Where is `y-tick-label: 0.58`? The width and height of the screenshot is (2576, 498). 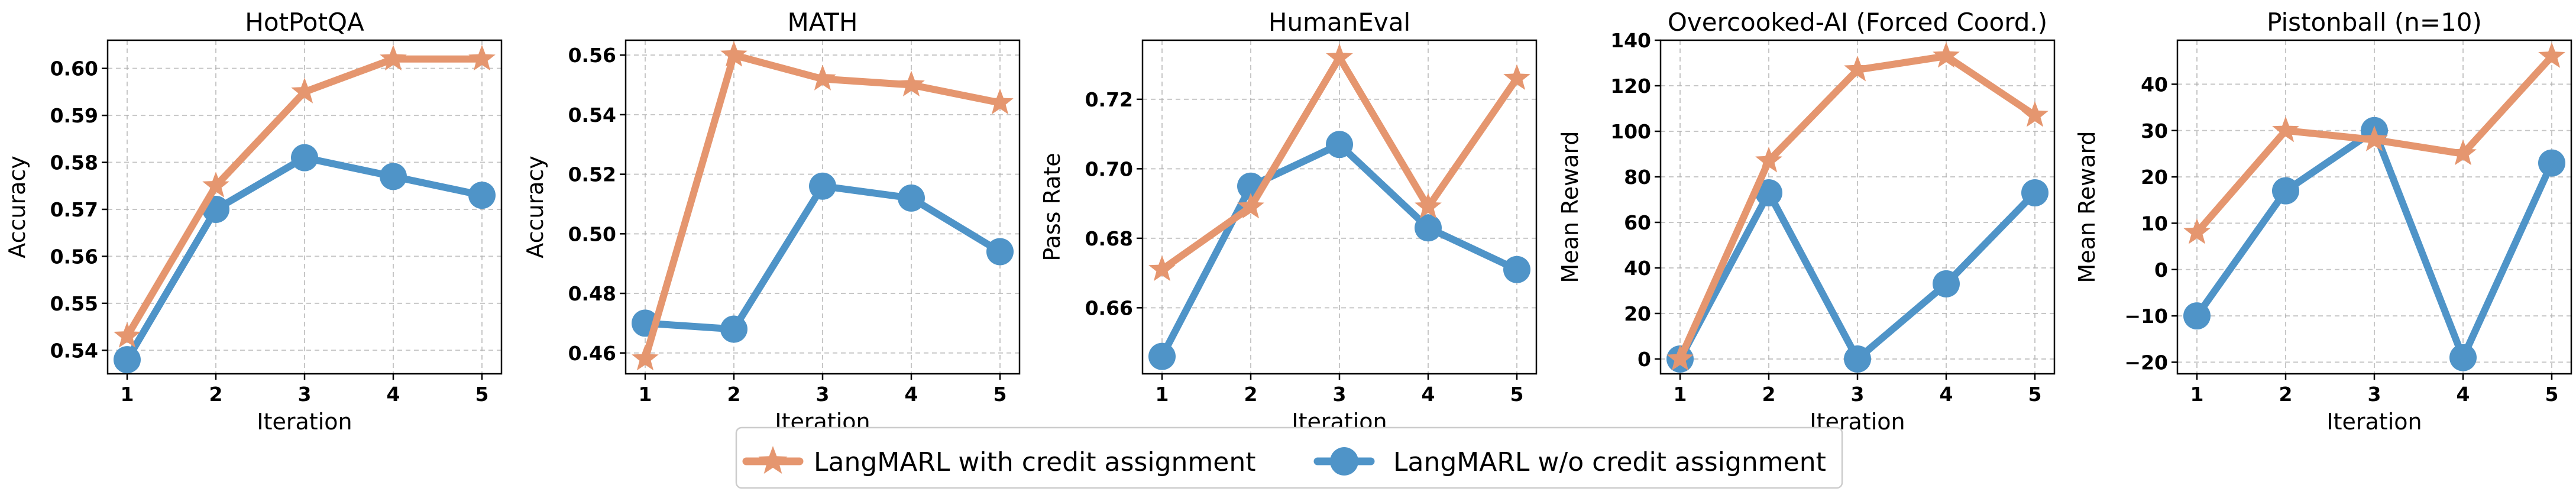
y-tick-label: 0.58 is located at coordinates (74, 162).